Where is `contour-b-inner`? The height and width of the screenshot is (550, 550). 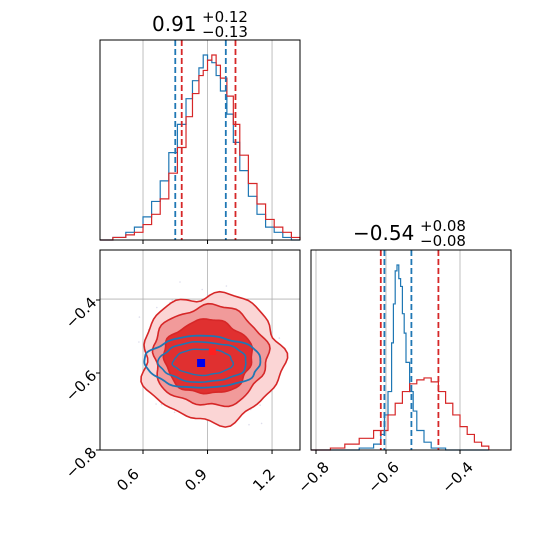
contour-b-inner is located at coordinates (203, 362).